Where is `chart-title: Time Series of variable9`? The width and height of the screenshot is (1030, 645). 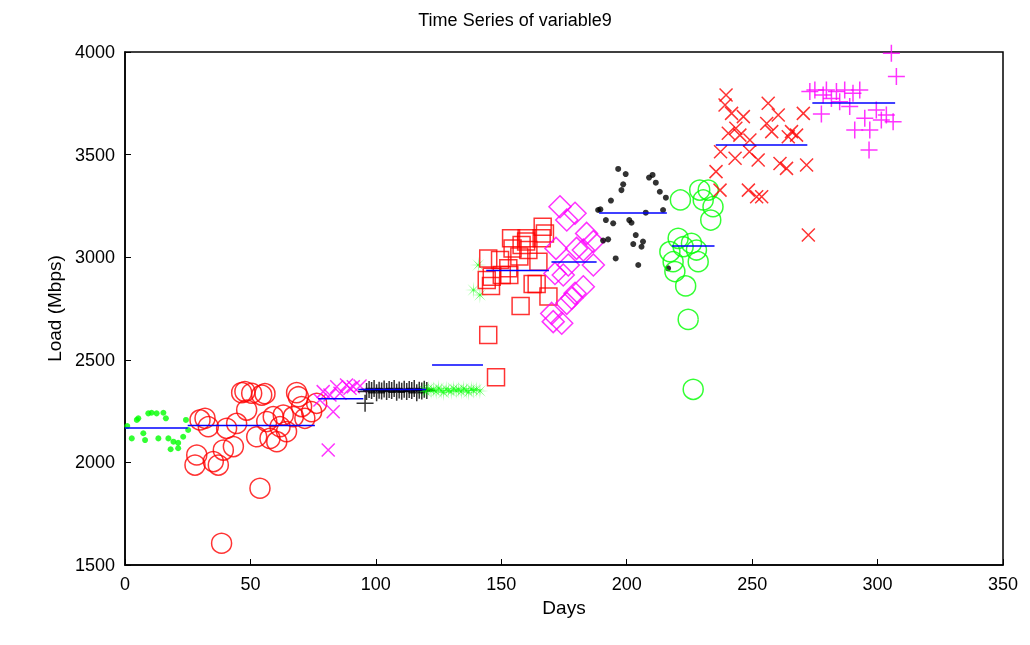 chart-title: Time Series of variable9 is located at coordinates (515, 20).